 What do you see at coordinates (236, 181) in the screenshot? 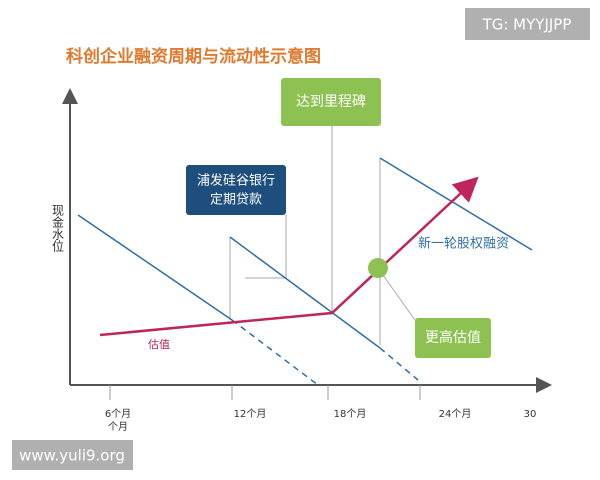
I see `loan-text: 浦发硅谷银行` at bounding box center [236, 181].